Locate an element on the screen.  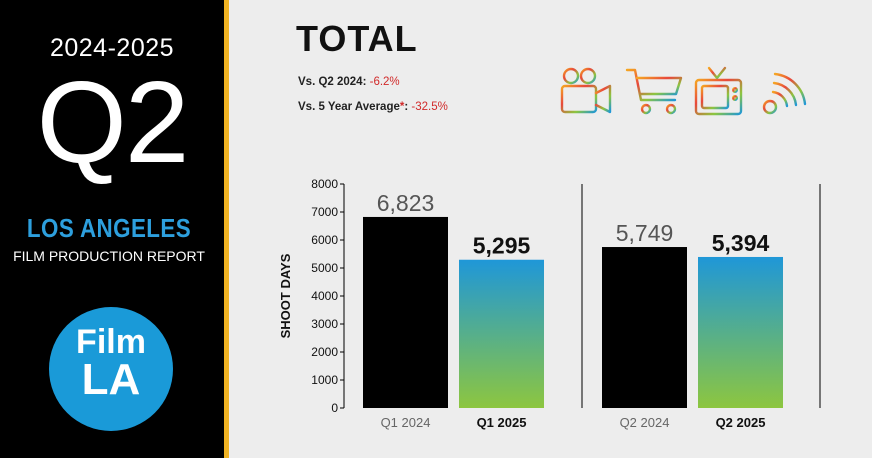
comparison-value: -32.5% is located at coordinates (429, 107).